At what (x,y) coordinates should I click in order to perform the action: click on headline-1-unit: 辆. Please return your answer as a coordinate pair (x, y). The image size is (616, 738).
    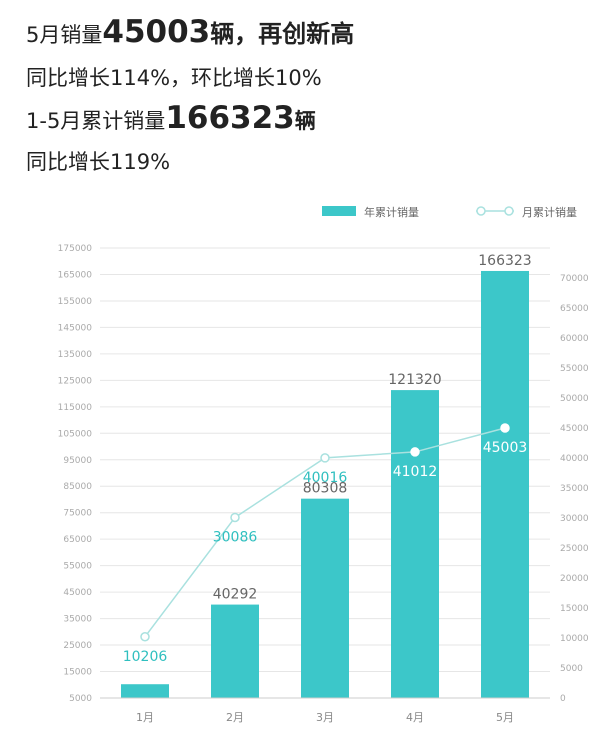
    Looking at the image, I should click on (222, 34).